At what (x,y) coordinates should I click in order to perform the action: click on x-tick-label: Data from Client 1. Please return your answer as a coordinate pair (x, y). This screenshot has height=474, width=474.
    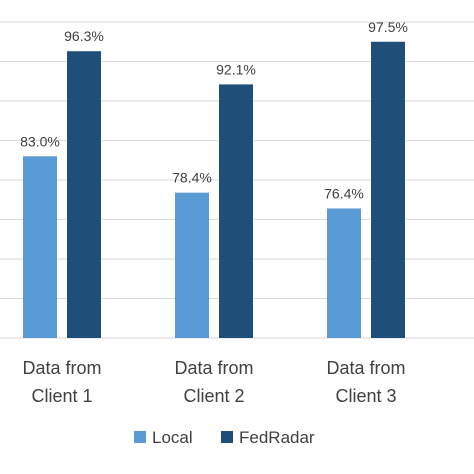
    Looking at the image, I should click on (62, 382).